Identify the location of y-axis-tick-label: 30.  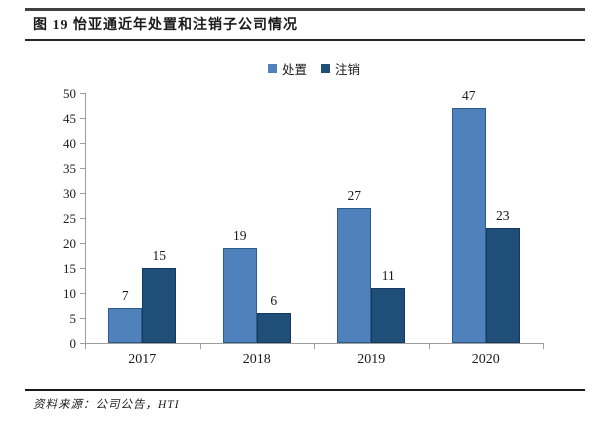
(69, 193).